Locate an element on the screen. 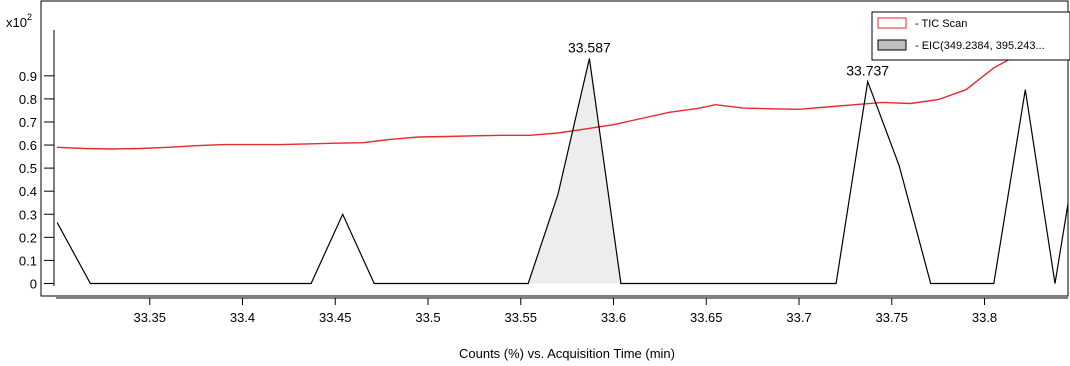 The width and height of the screenshot is (1070, 366). peak-annotation: 33.587 is located at coordinates (589, 48).